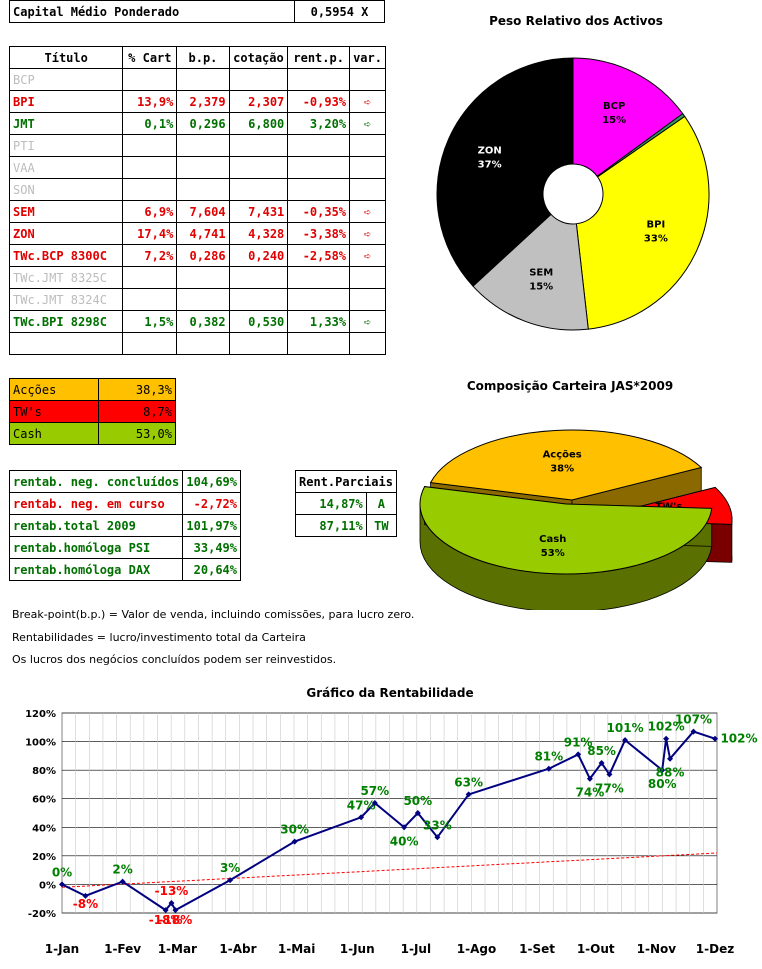 This screenshot has height=969, width=762. I want to click on cell-name: PTI, so click(66, 145).